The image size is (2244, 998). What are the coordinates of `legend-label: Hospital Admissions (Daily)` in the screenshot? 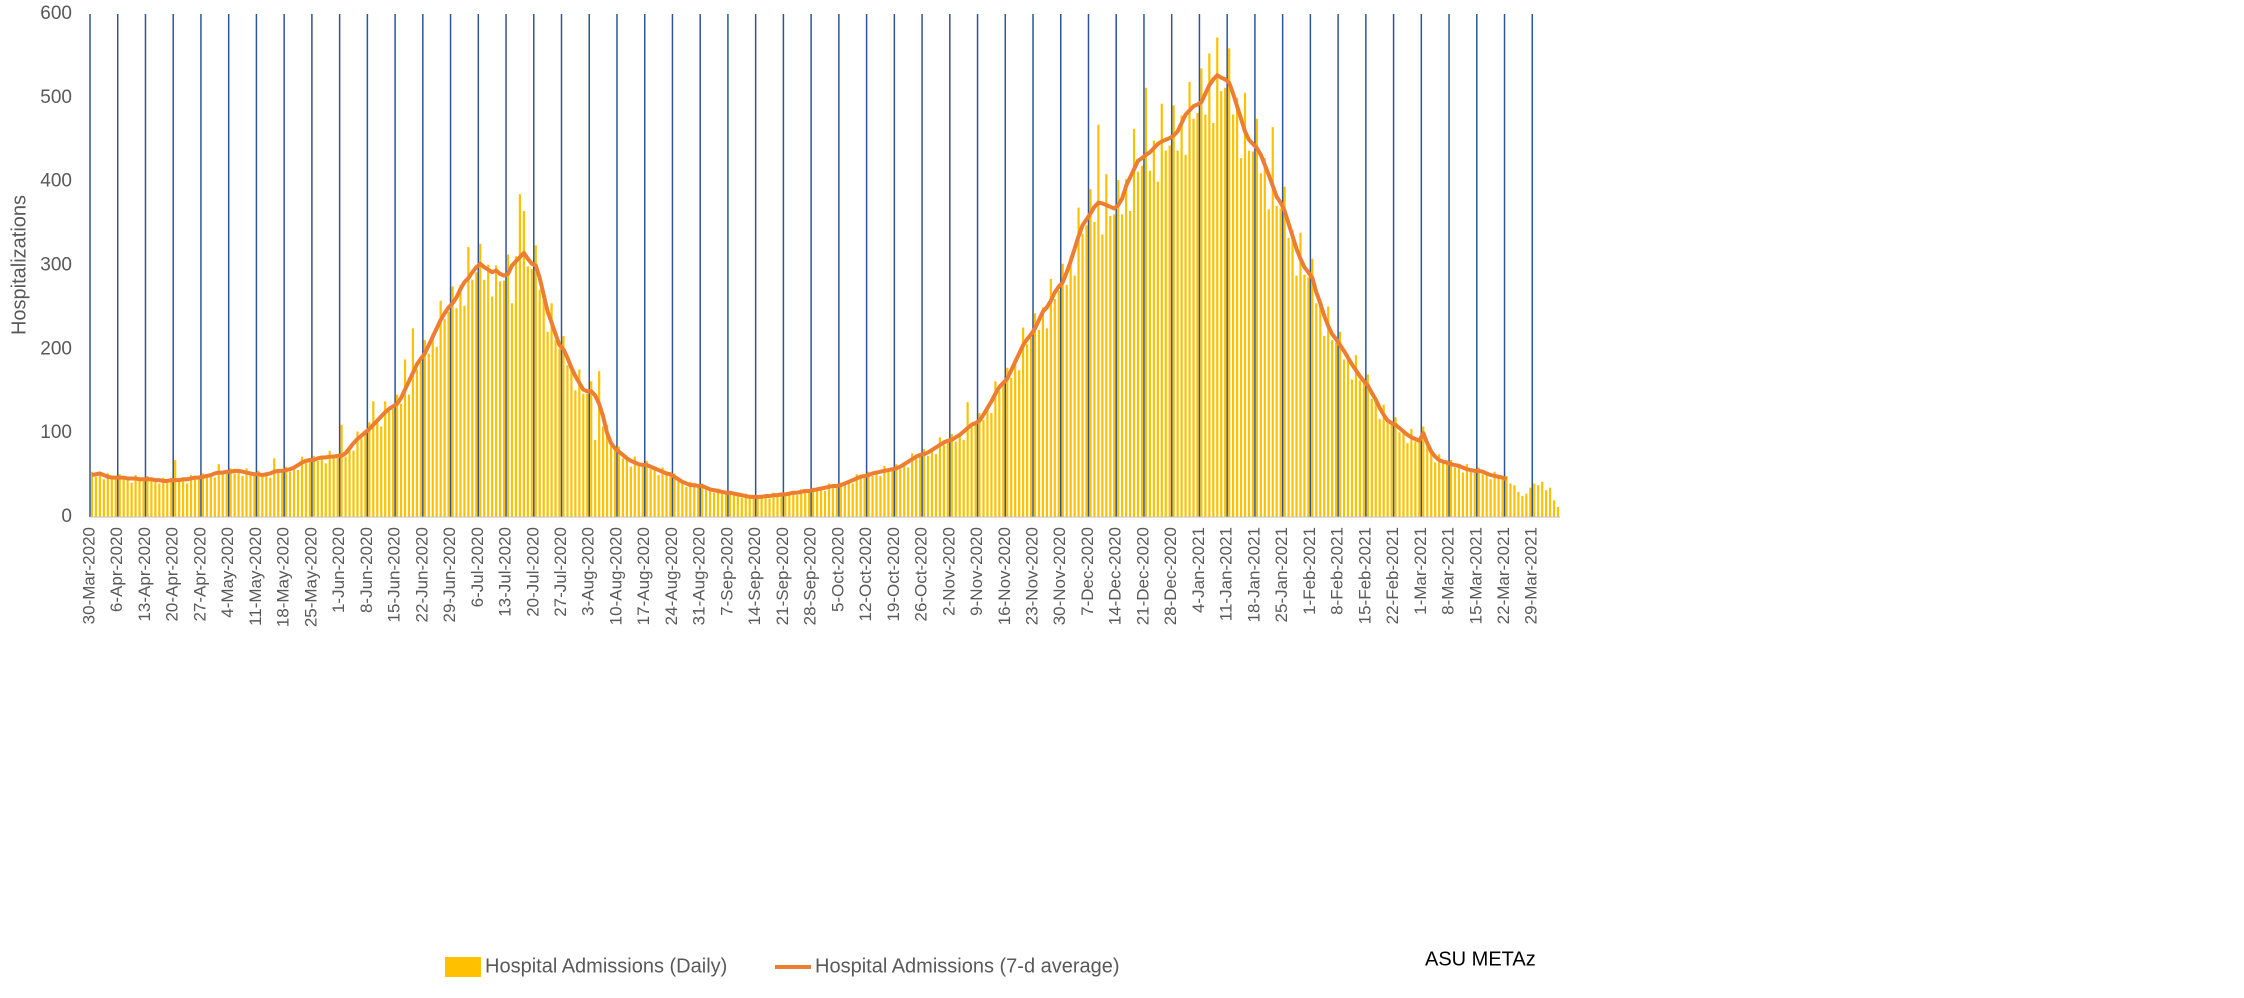 It's located at (606, 966).